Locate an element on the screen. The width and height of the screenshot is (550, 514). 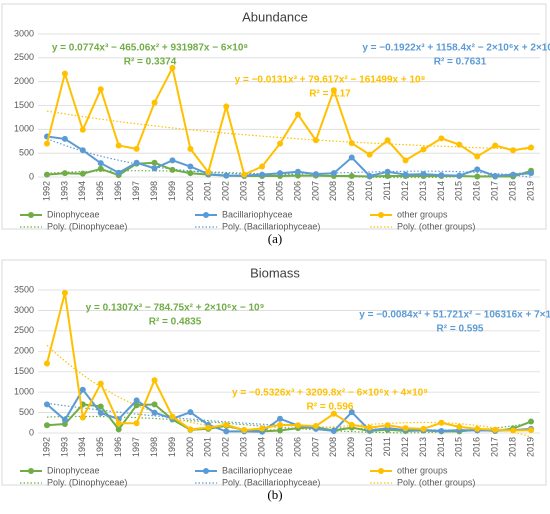
x-tick-label: 2014 is located at coordinates (441, 191).